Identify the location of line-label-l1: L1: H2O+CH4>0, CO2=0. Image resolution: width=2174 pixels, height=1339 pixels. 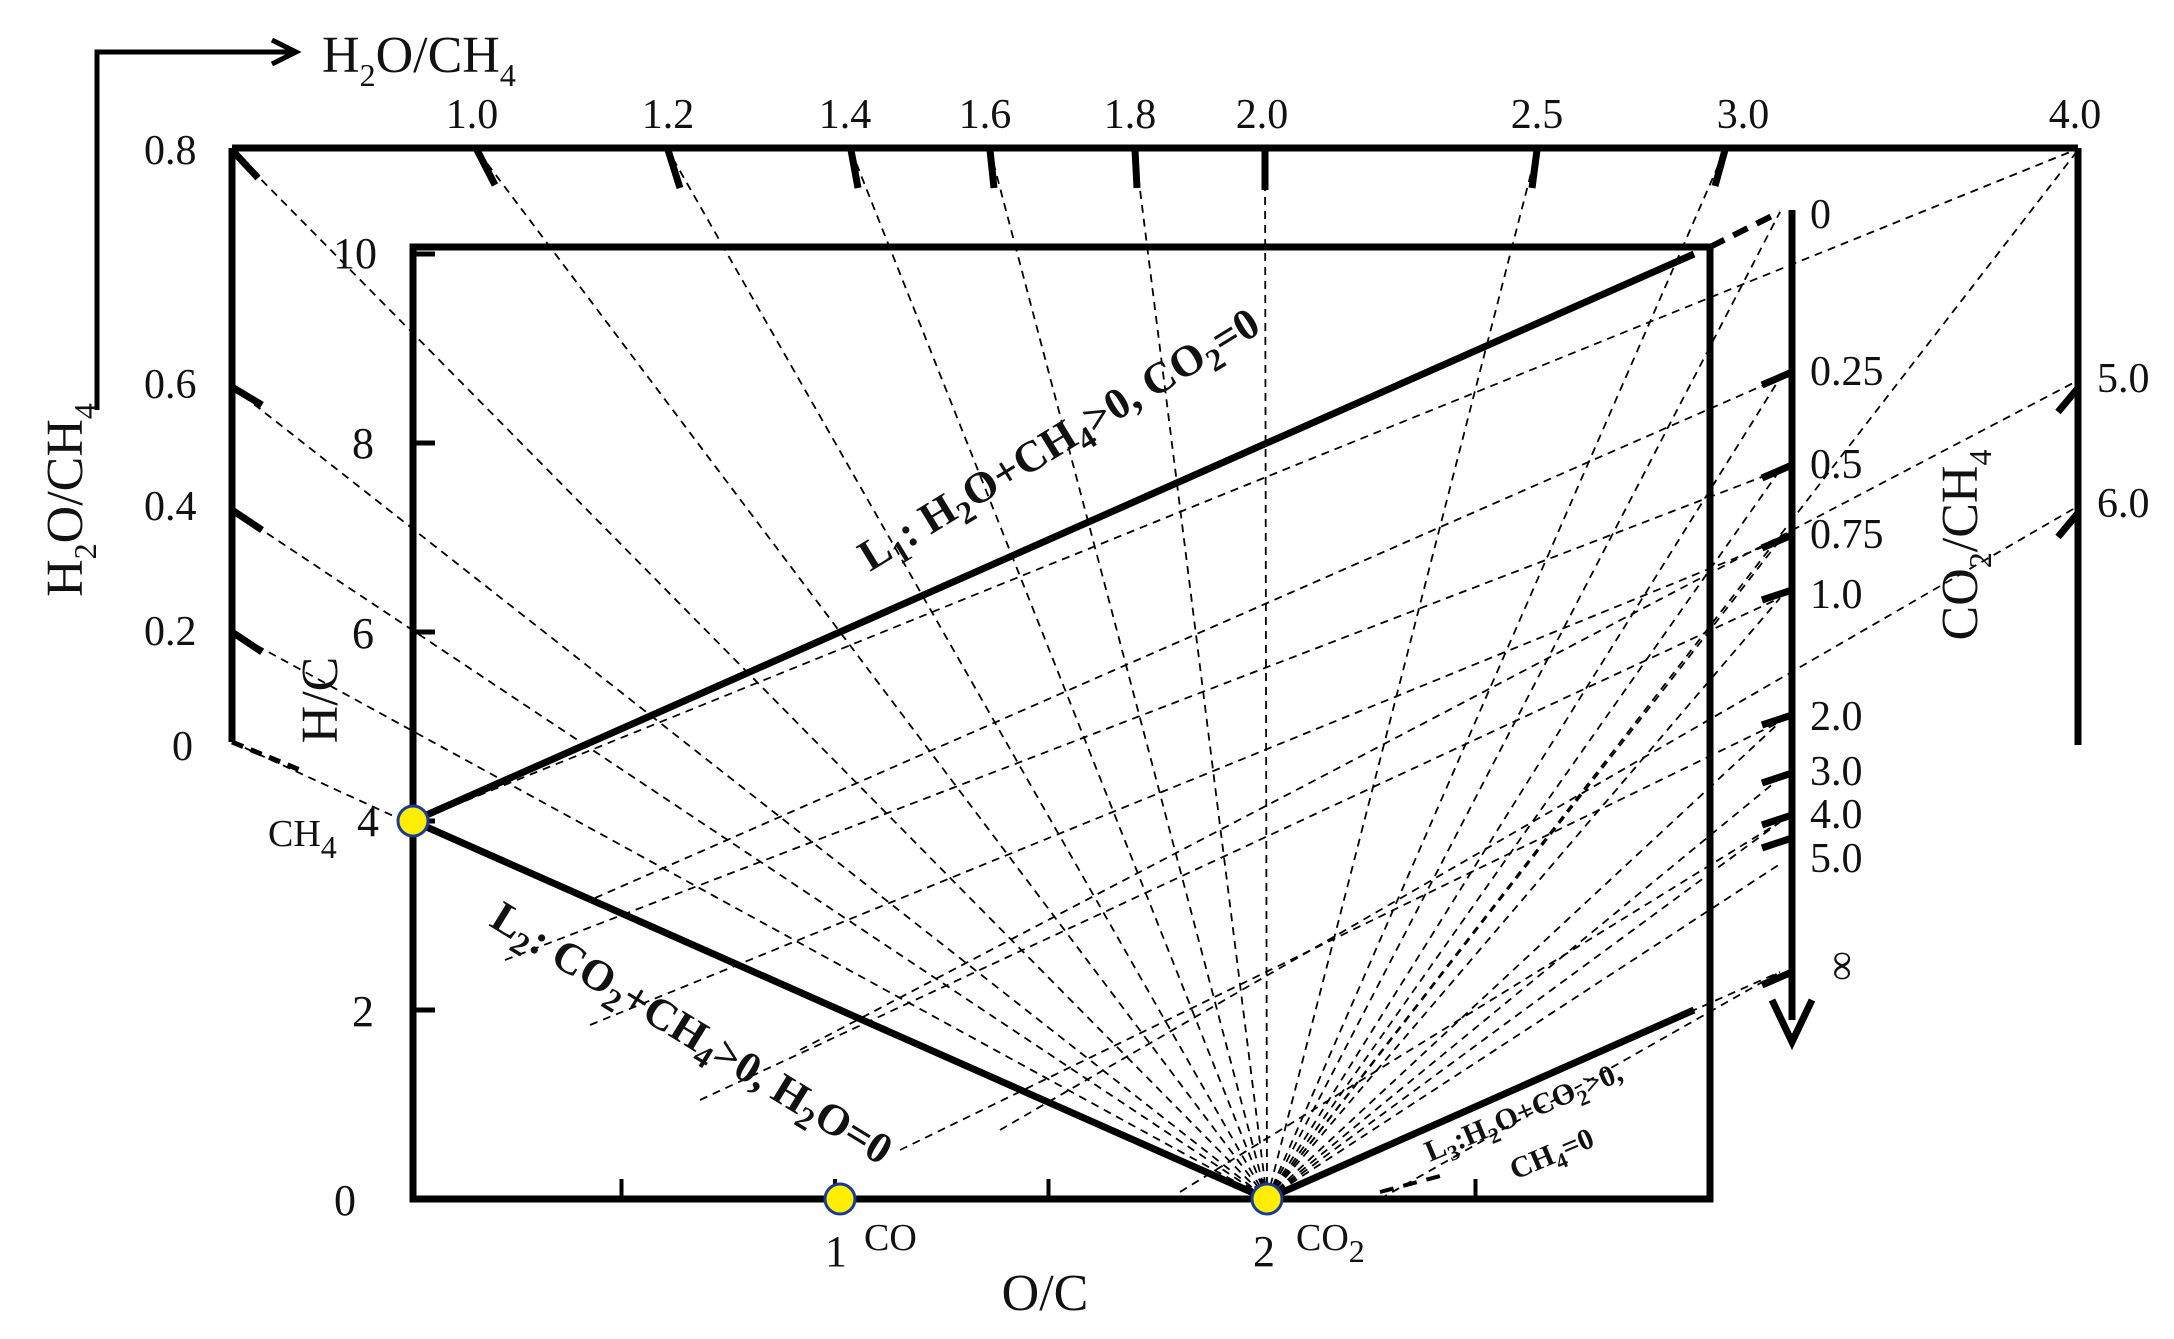
(1061, 442).